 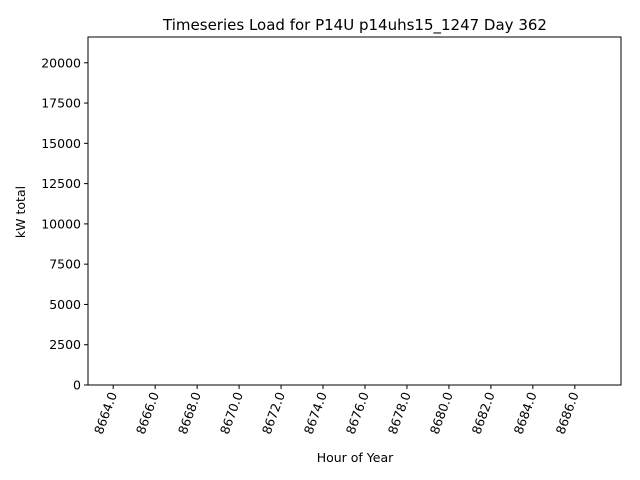 What do you see at coordinates (65, 304) in the screenshot?
I see `y-tick-label: 5000` at bounding box center [65, 304].